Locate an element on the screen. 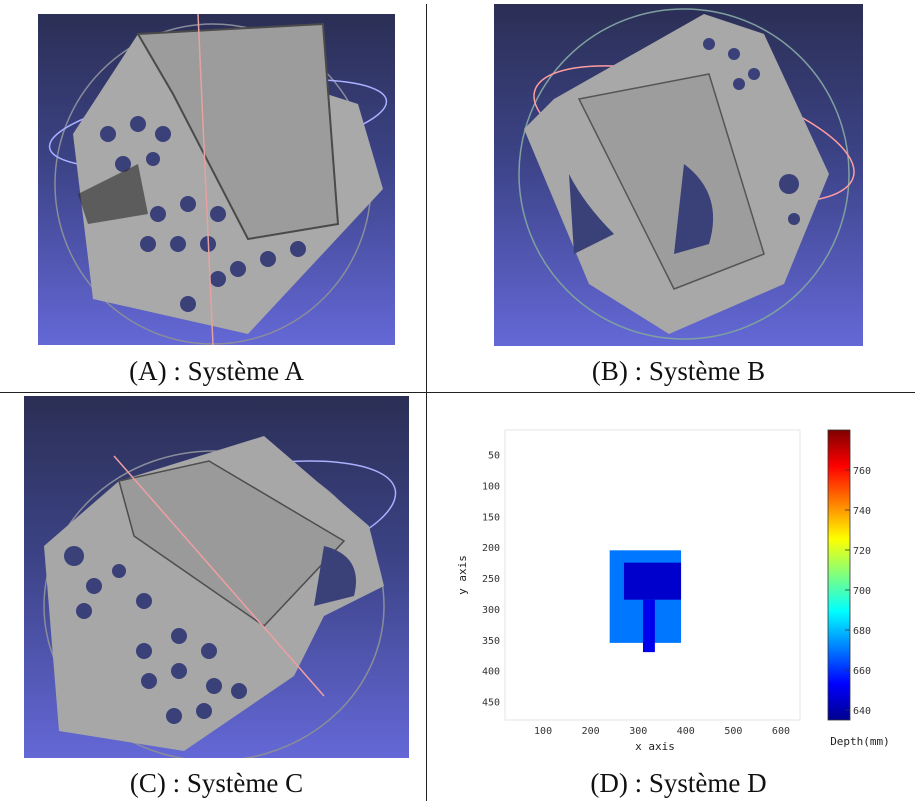 This screenshot has height=803, width=915. y-tick-label: 450 is located at coordinates (491, 702).